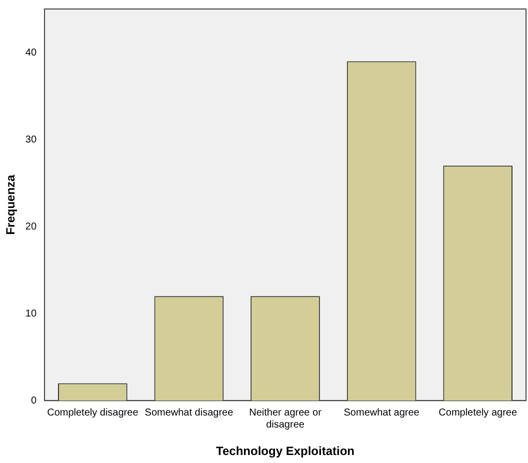 This screenshot has width=528, height=463. What do you see at coordinates (285, 451) in the screenshot?
I see `x-axis-title: Technology Exploitation` at bounding box center [285, 451].